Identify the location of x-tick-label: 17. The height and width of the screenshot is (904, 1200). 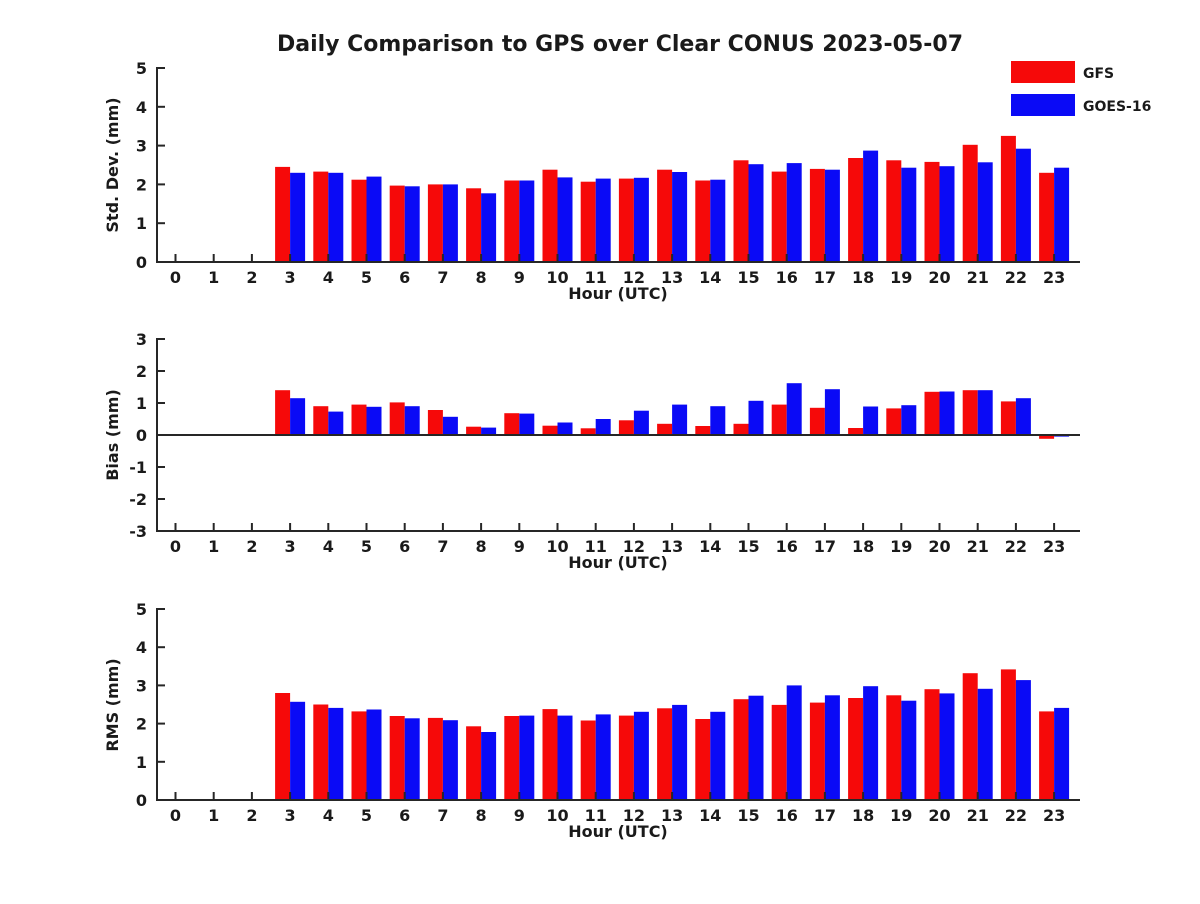
(825, 546).